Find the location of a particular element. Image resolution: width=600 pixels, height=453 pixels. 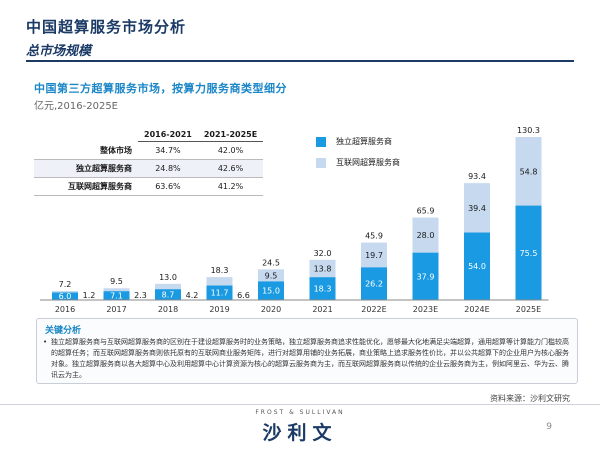

cagr-value: 42.0% is located at coordinates (230, 150).